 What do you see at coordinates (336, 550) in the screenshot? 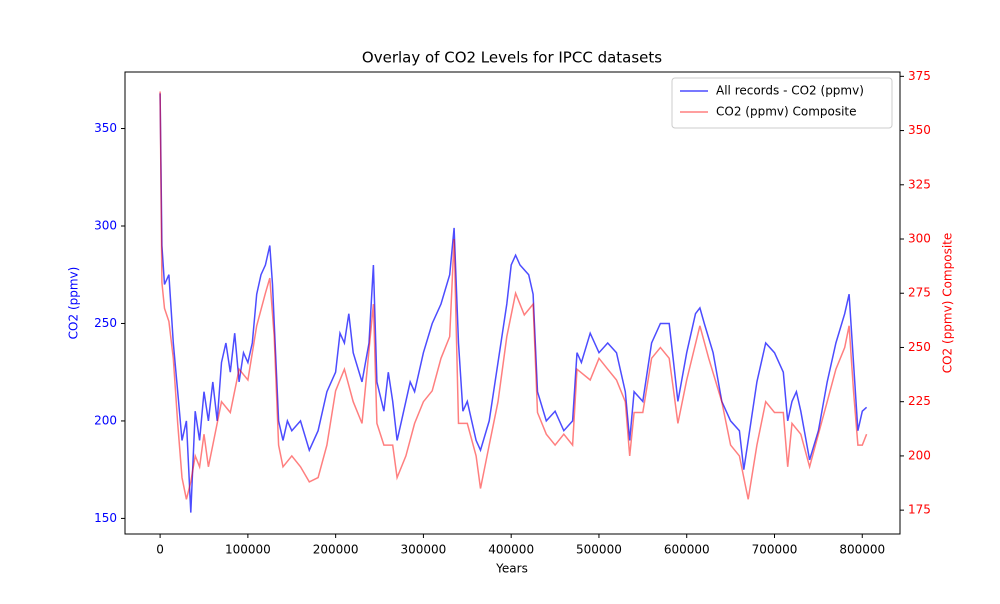
I see `x-tick-label: 200000` at bounding box center [336, 550].